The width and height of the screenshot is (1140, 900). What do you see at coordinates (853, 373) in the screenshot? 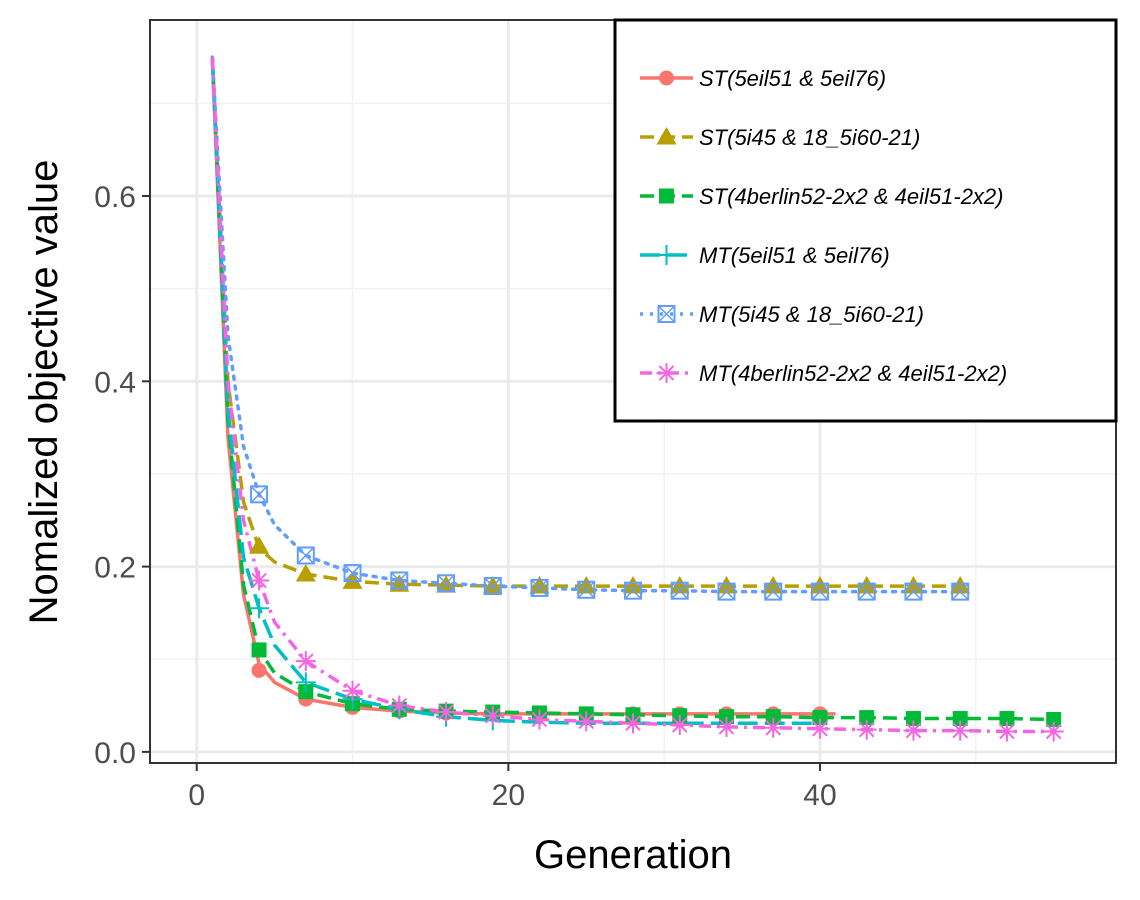
I see `legend-label: MT(4berlin52-2x2 & 4eil51-2x2)` at bounding box center [853, 373].